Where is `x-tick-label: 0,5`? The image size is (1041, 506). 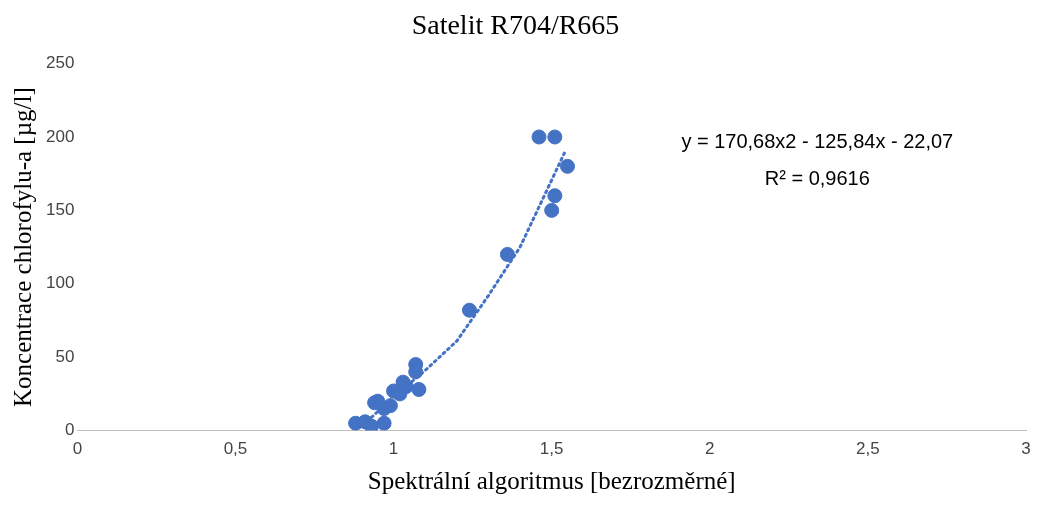 x-tick-label: 0,5 is located at coordinates (235, 449).